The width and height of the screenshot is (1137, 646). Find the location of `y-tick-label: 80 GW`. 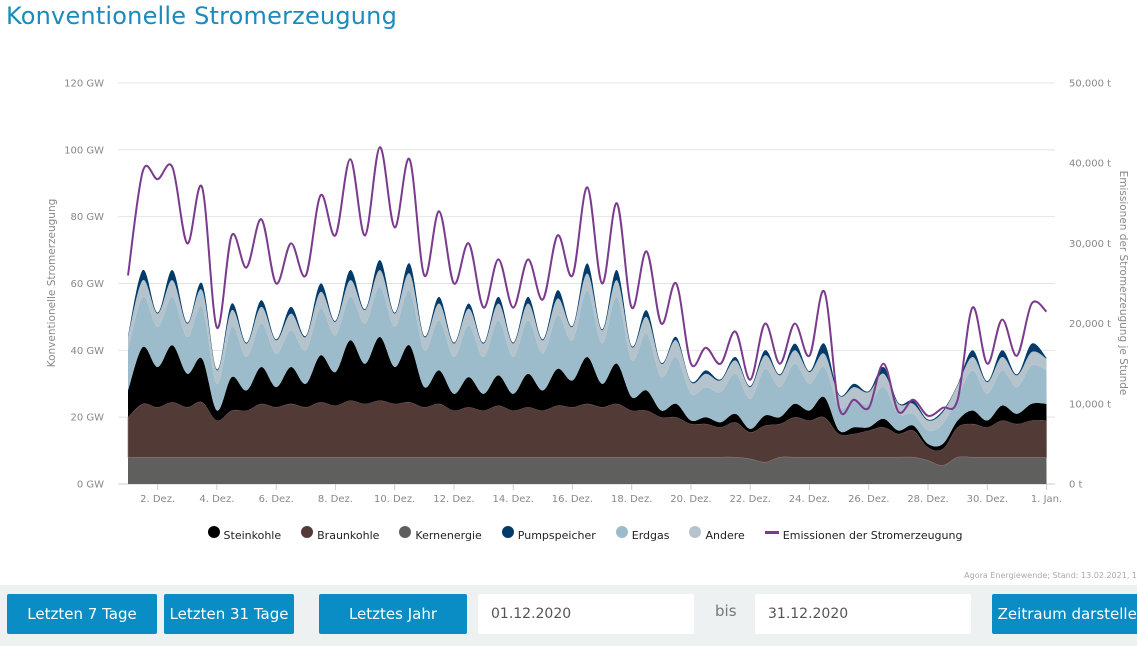

y-tick-label: 80 GW is located at coordinates (87, 217).